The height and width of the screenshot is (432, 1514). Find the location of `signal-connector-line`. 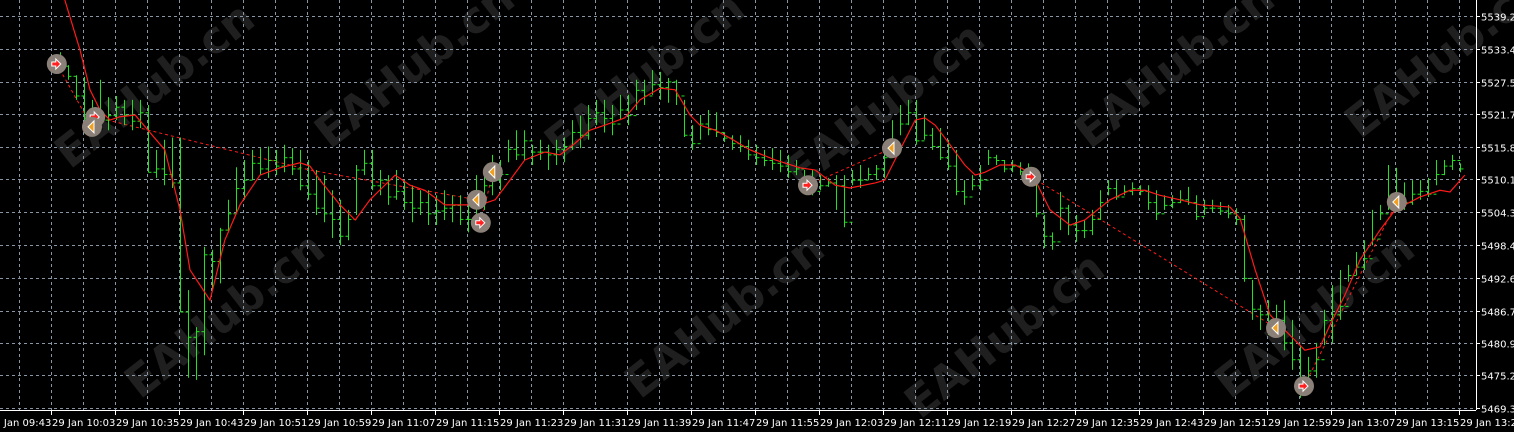

signal-connector-line is located at coordinates (286, 158).